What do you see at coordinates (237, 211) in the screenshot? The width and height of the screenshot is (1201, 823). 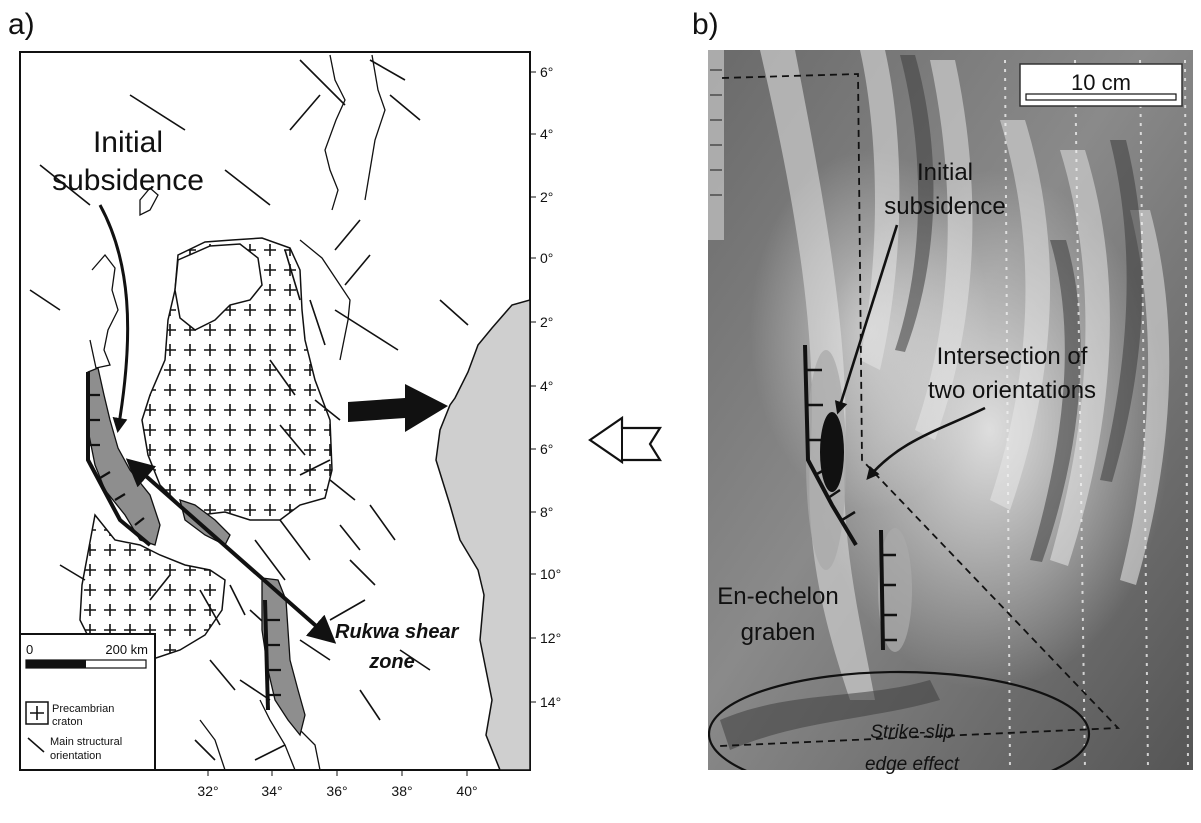 I see `rift-outline` at bounding box center [237, 211].